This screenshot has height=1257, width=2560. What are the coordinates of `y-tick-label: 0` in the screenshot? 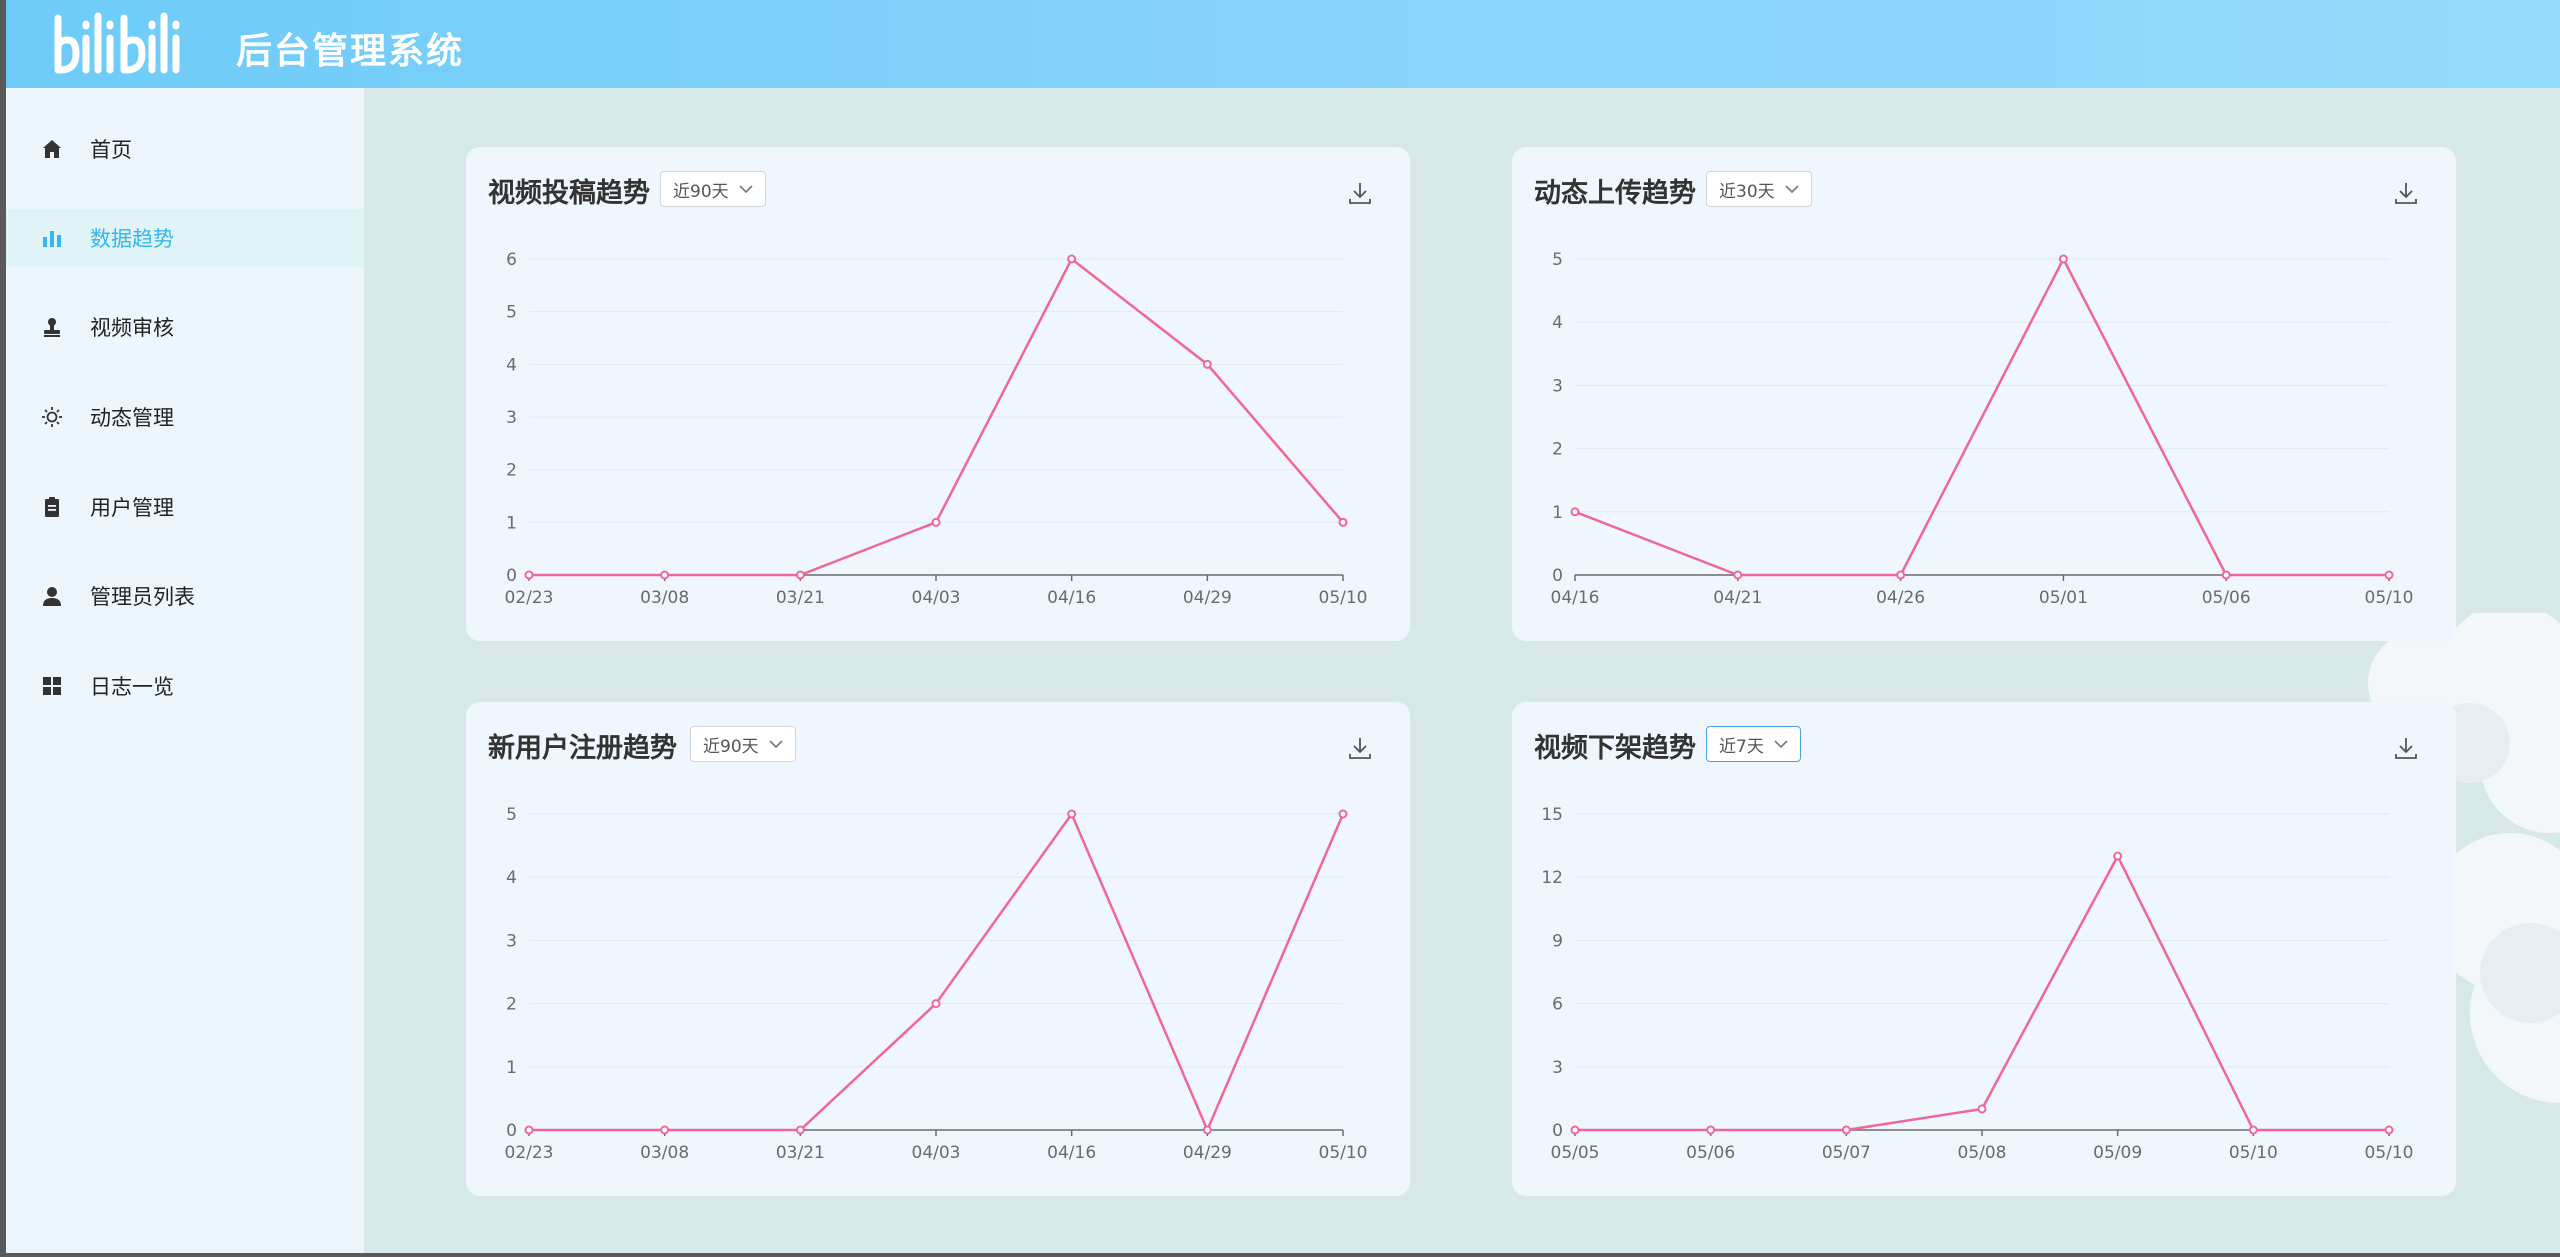 It's located at (1557, 1131).